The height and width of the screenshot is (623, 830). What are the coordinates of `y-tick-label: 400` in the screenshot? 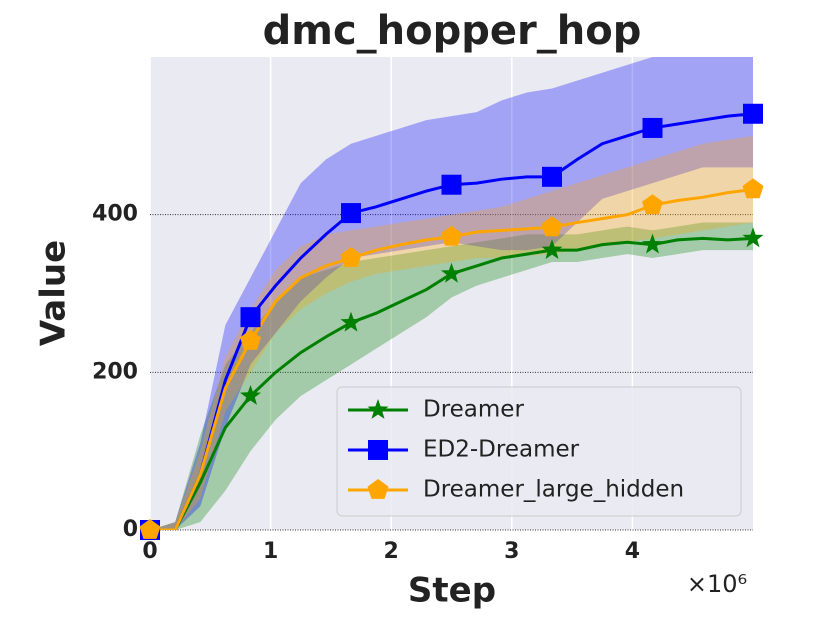 It's located at (115, 214).